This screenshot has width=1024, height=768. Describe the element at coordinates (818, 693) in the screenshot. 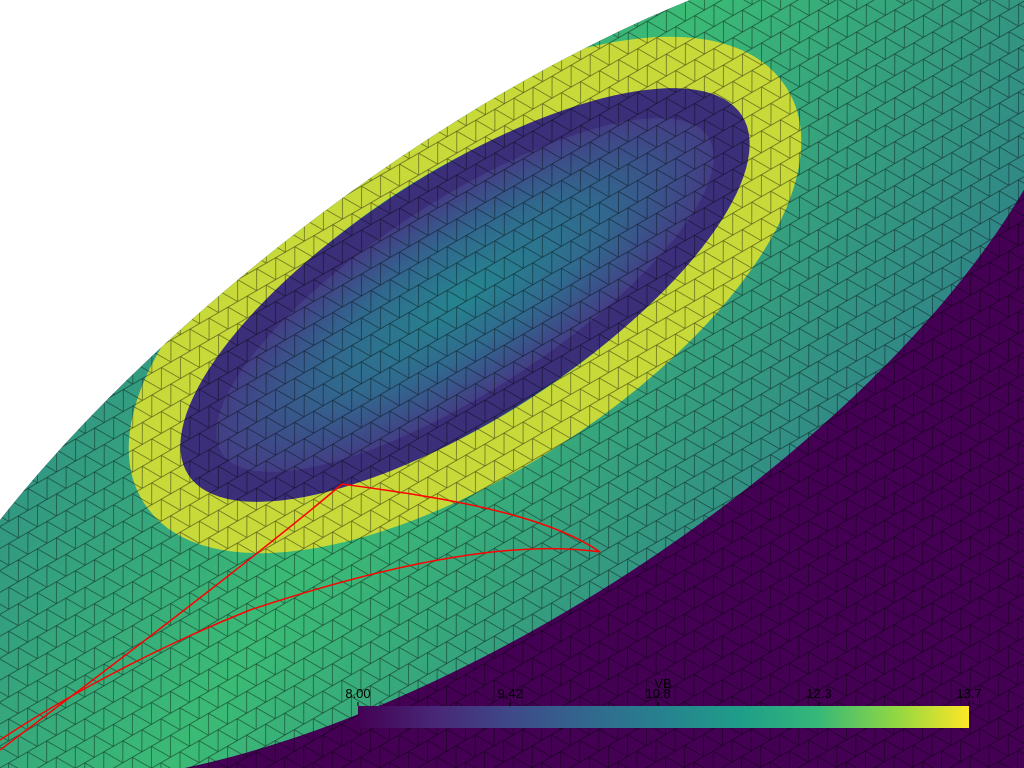

I see `tick-label: 12.3` at that location.